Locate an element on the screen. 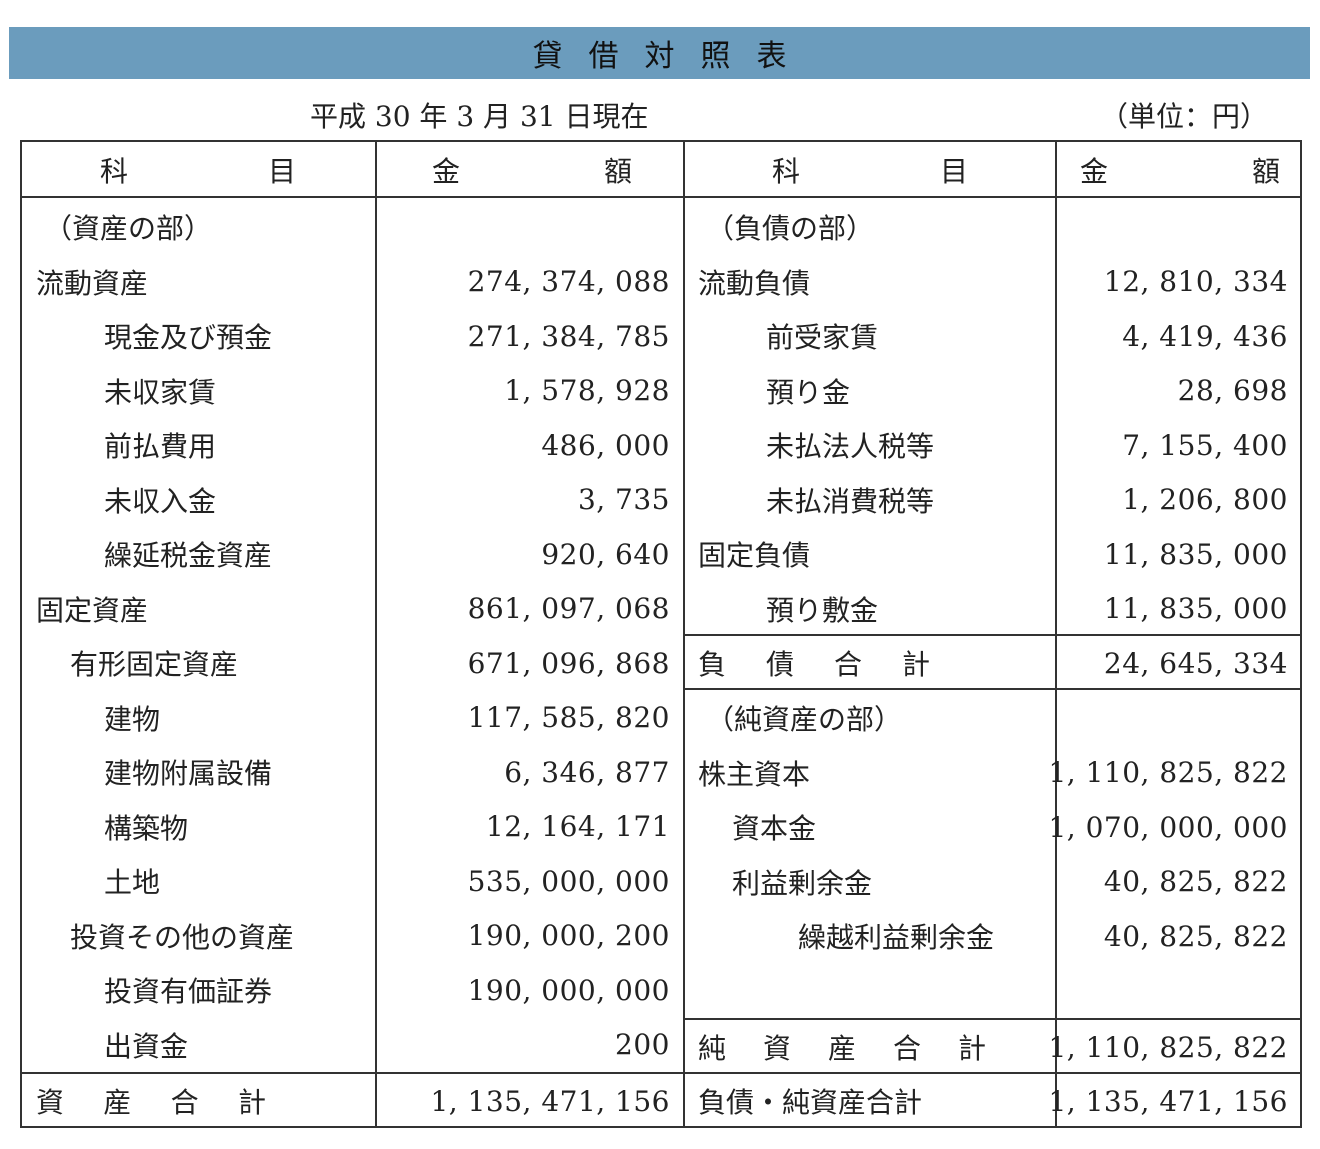  column-divider is located at coordinates (376, 634).